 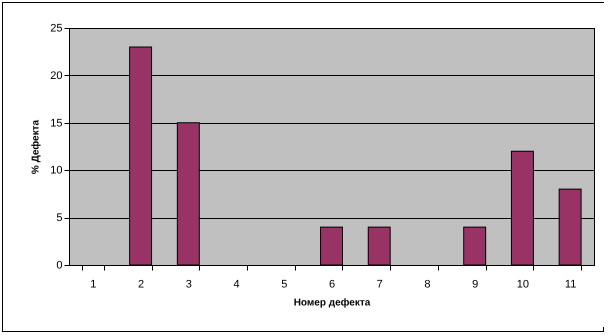 I want to click on y-tick-label: 25, so click(x=56, y=28).